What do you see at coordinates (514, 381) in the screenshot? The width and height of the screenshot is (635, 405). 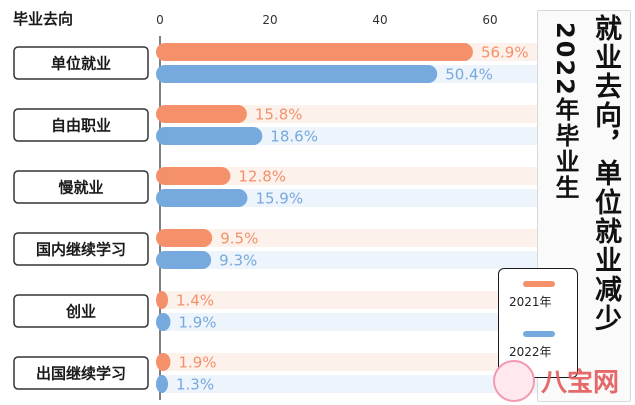 I see `smiley-icon` at bounding box center [514, 381].